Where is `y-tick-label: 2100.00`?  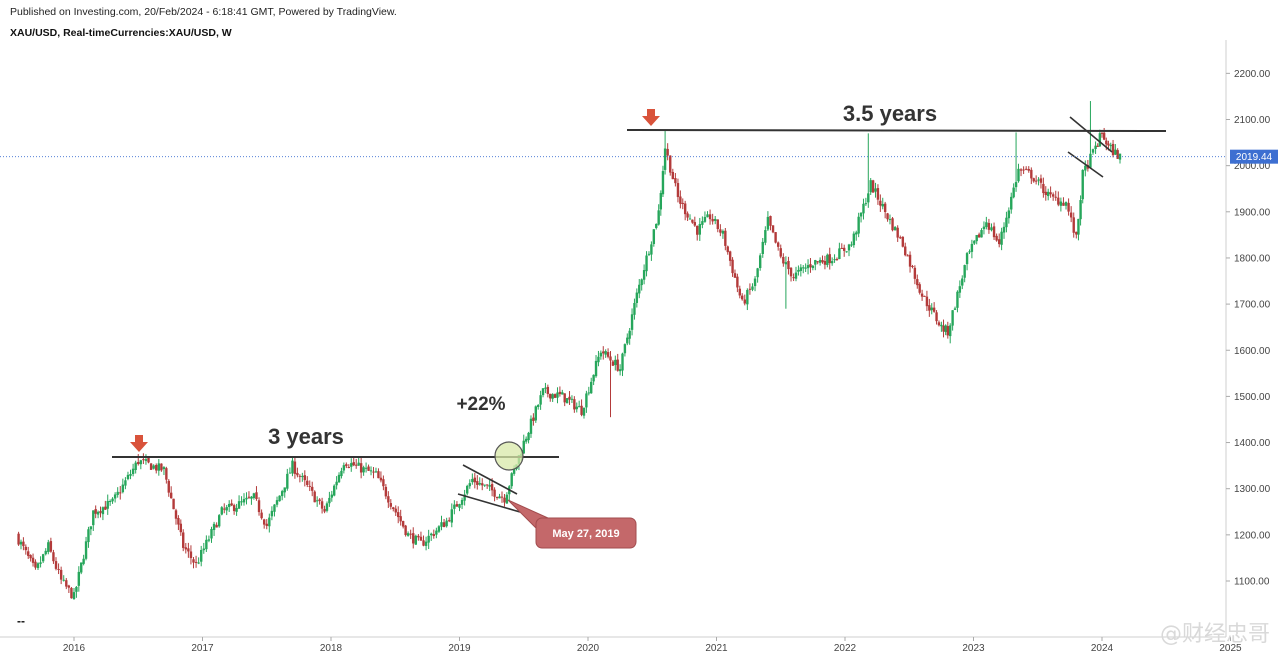
y-tick-label: 2100.00 is located at coordinates (1252, 120).